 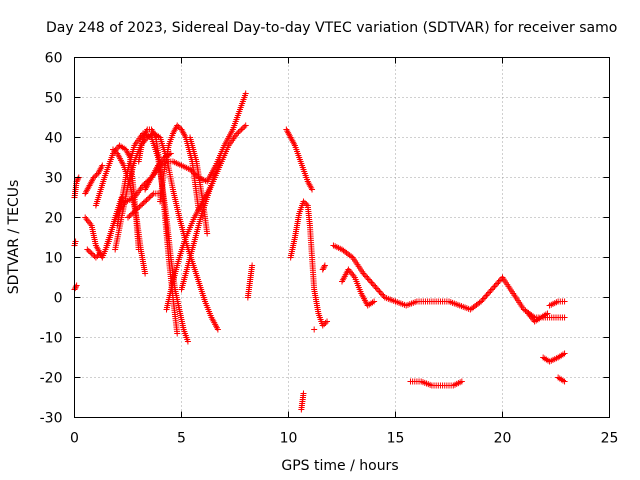 What do you see at coordinates (54, 139) in the screenshot?
I see `y-tick-label: 40` at bounding box center [54, 139].